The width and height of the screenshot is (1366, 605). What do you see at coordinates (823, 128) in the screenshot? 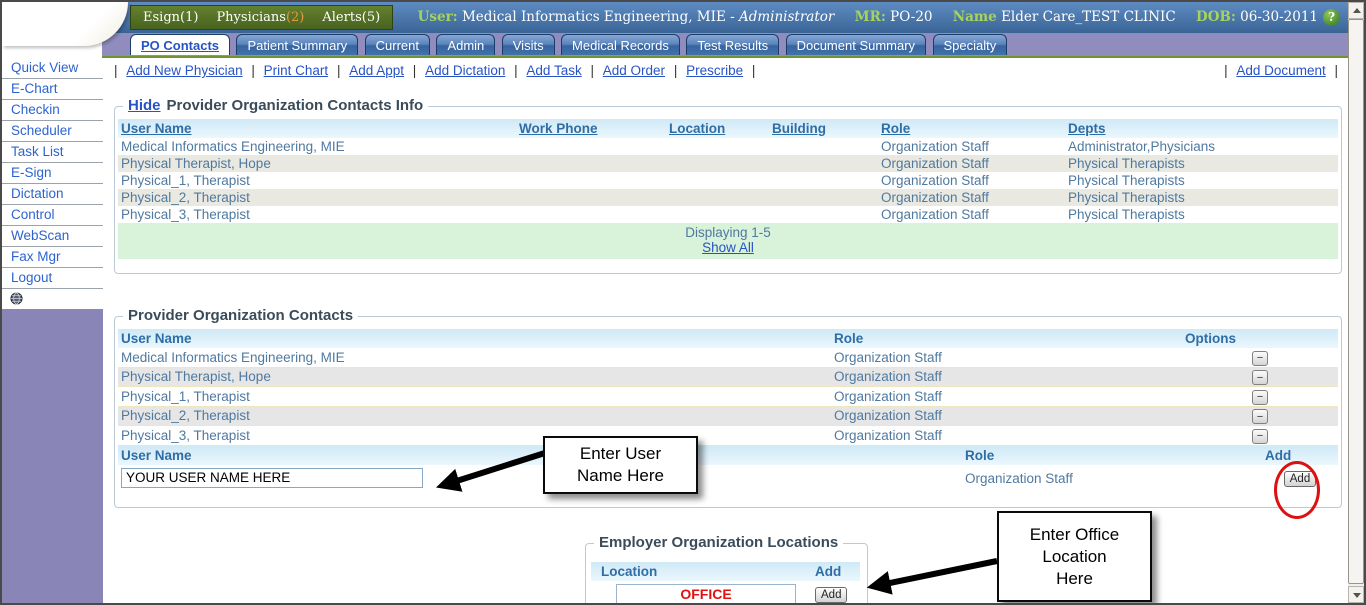
I see `col-building: Building` at bounding box center [823, 128].